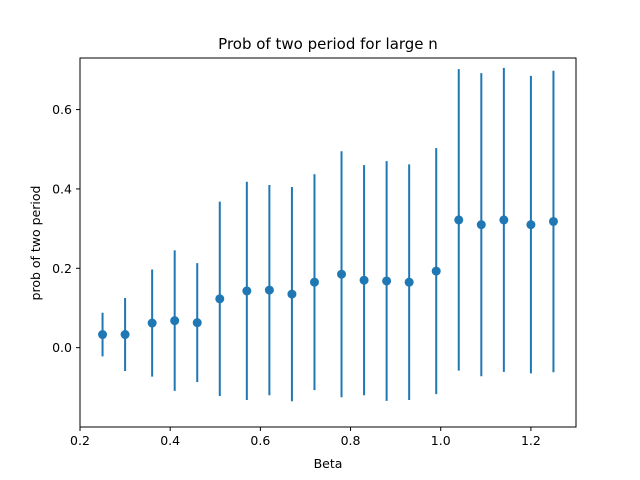 The image size is (640, 480). I want to click on x-axis: 0.2 0.4 0.6 0.8 1.0 1.2, so click(305, 437).